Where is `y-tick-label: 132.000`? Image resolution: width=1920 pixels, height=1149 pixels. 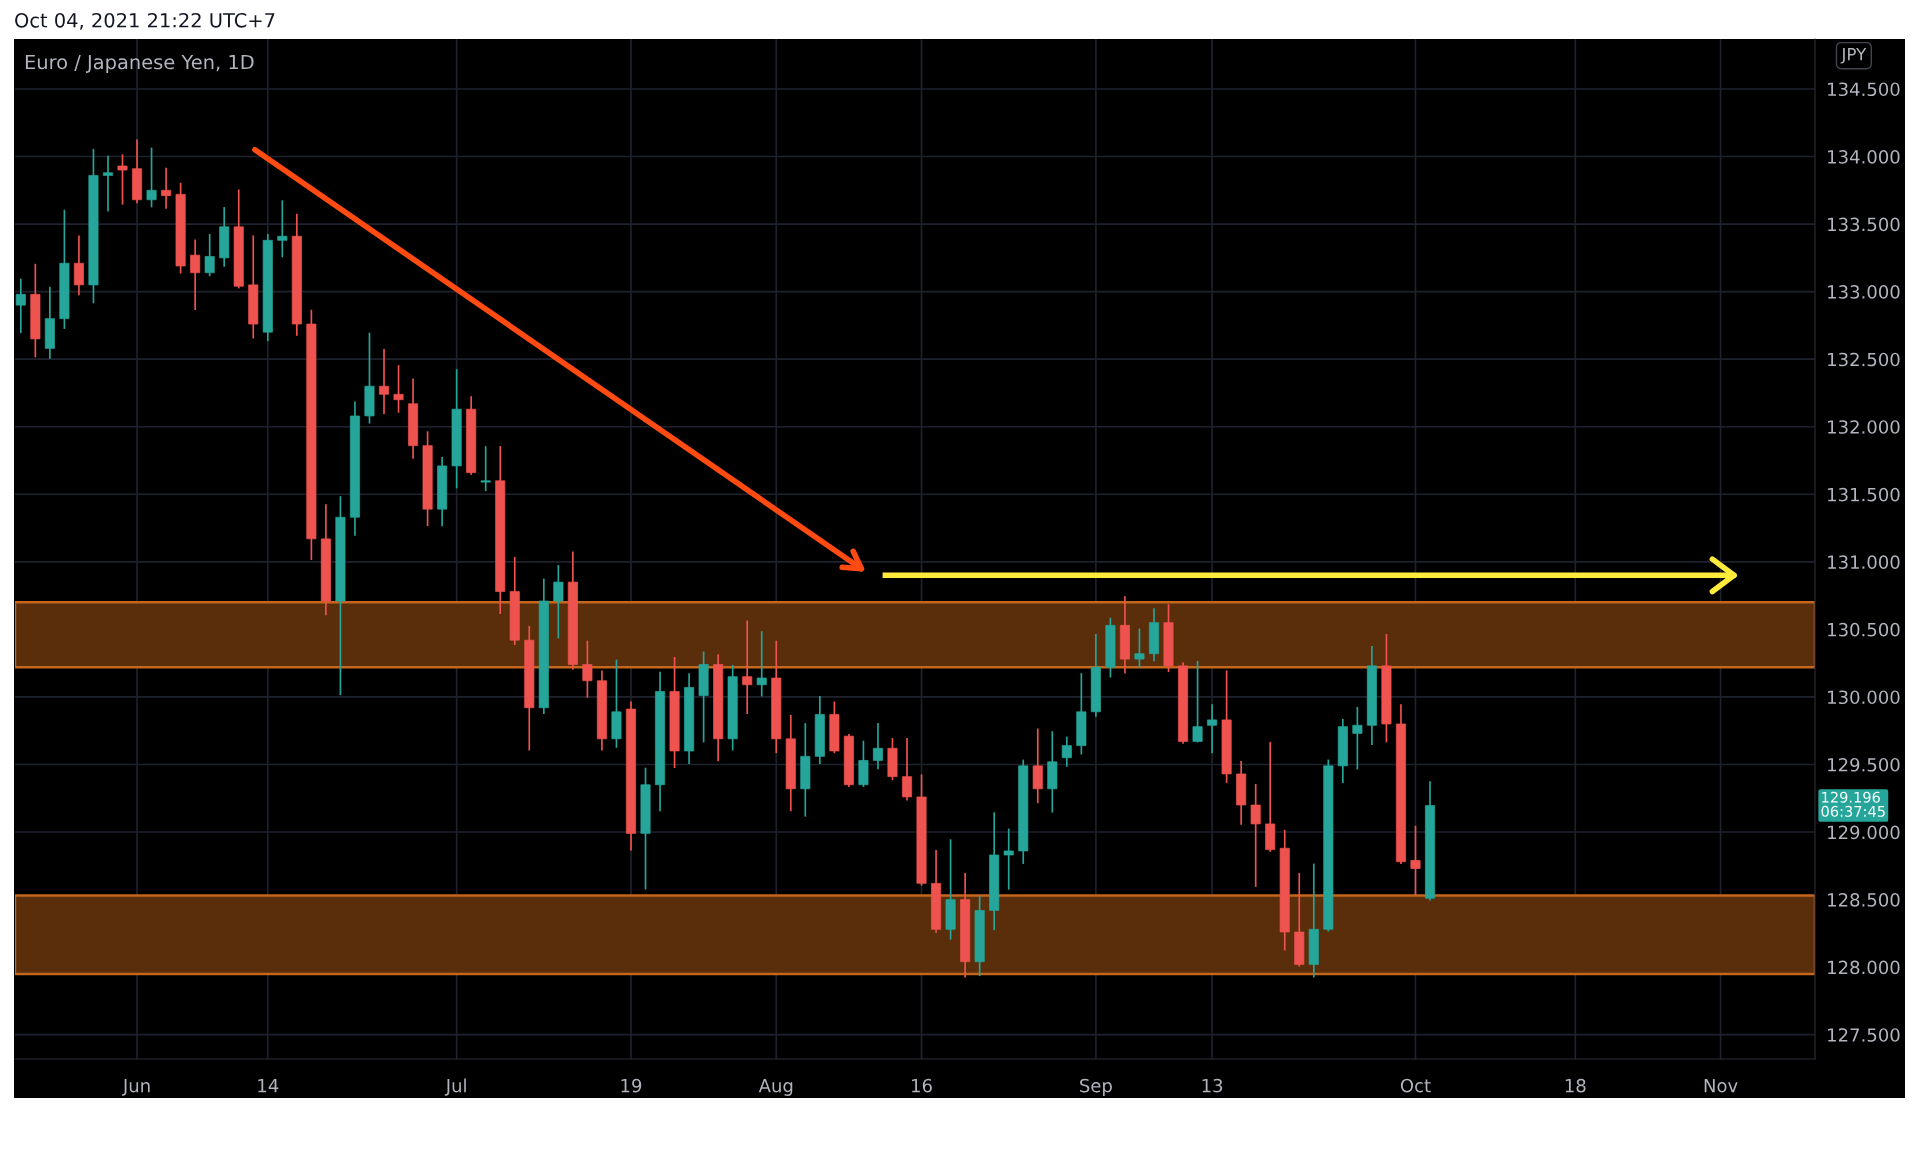
y-tick-label: 132.000 is located at coordinates (1864, 427).